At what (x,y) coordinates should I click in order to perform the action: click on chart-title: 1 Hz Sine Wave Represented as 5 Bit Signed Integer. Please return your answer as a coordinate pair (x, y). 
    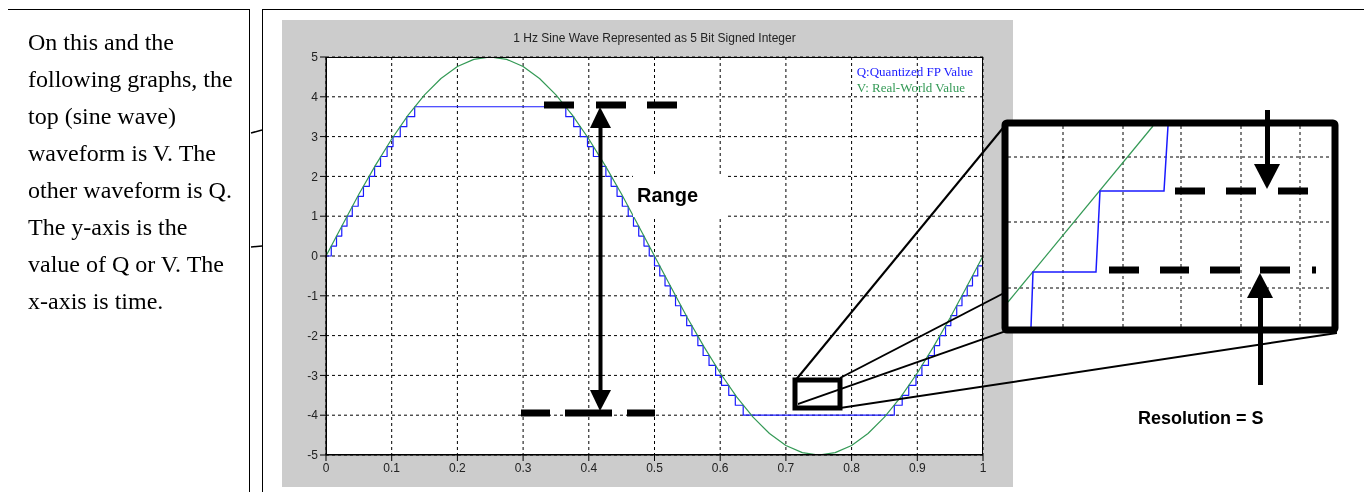
    Looking at the image, I should click on (654, 38).